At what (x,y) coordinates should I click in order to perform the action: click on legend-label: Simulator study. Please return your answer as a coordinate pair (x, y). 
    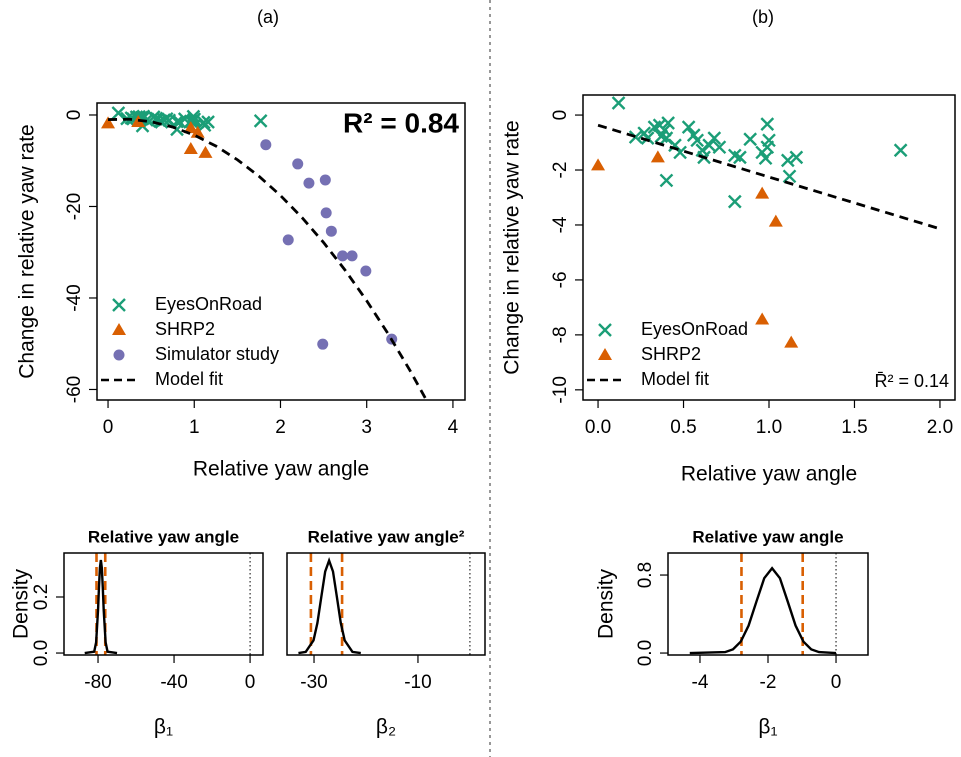
    Looking at the image, I should click on (217, 354).